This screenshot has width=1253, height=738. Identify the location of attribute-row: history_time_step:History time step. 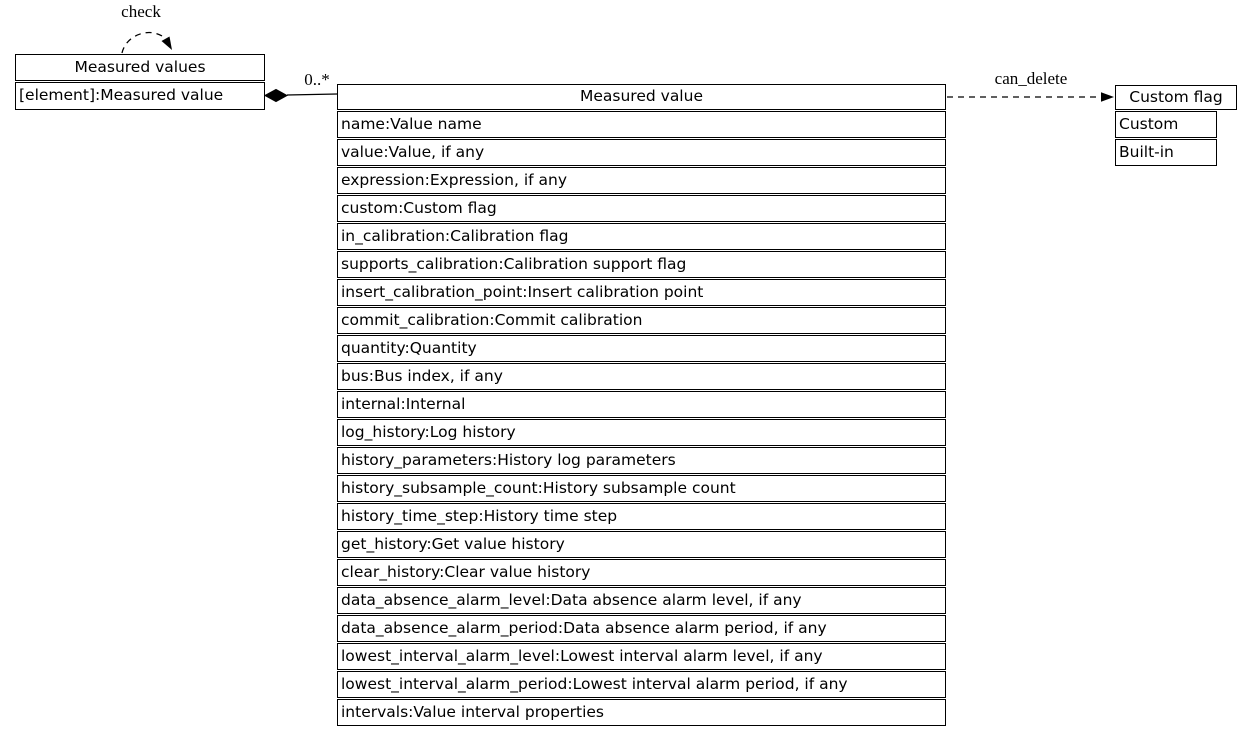
(641, 516).